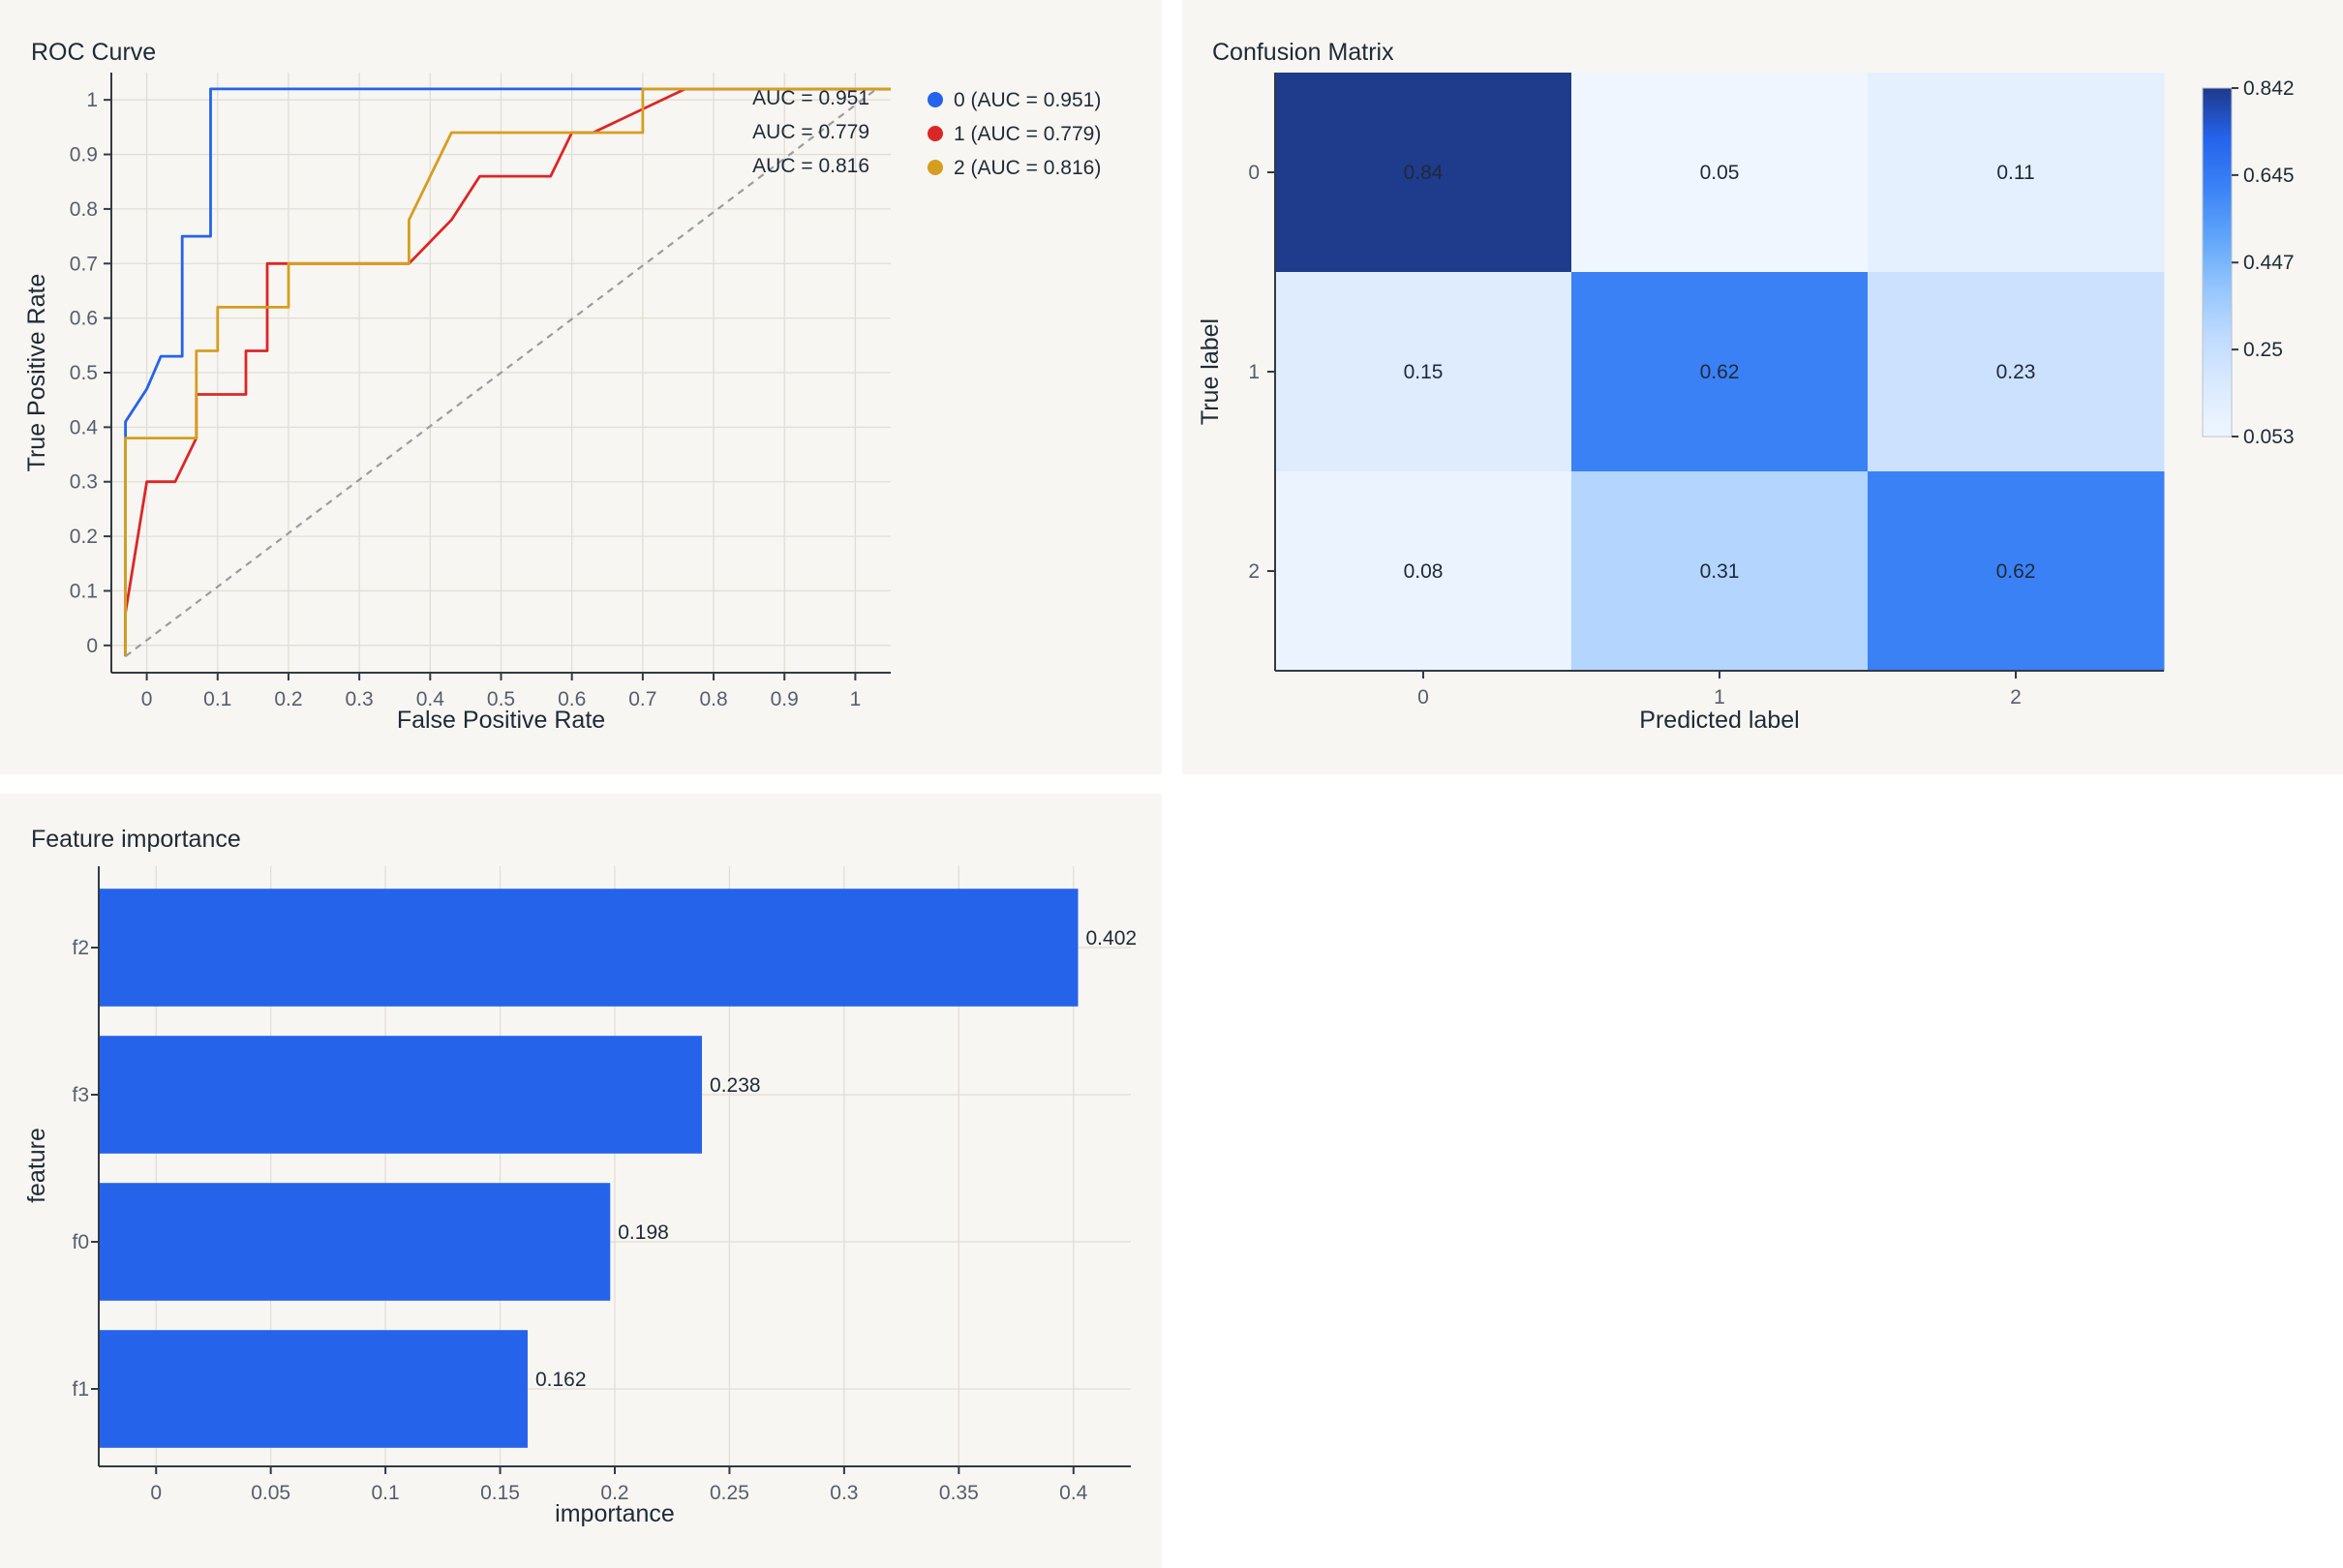 The width and height of the screenshot is (2343, 1568). Describe the element at coordinates (36, 1165) in the screenshot. I see `y-axis-title: feature` at that location.